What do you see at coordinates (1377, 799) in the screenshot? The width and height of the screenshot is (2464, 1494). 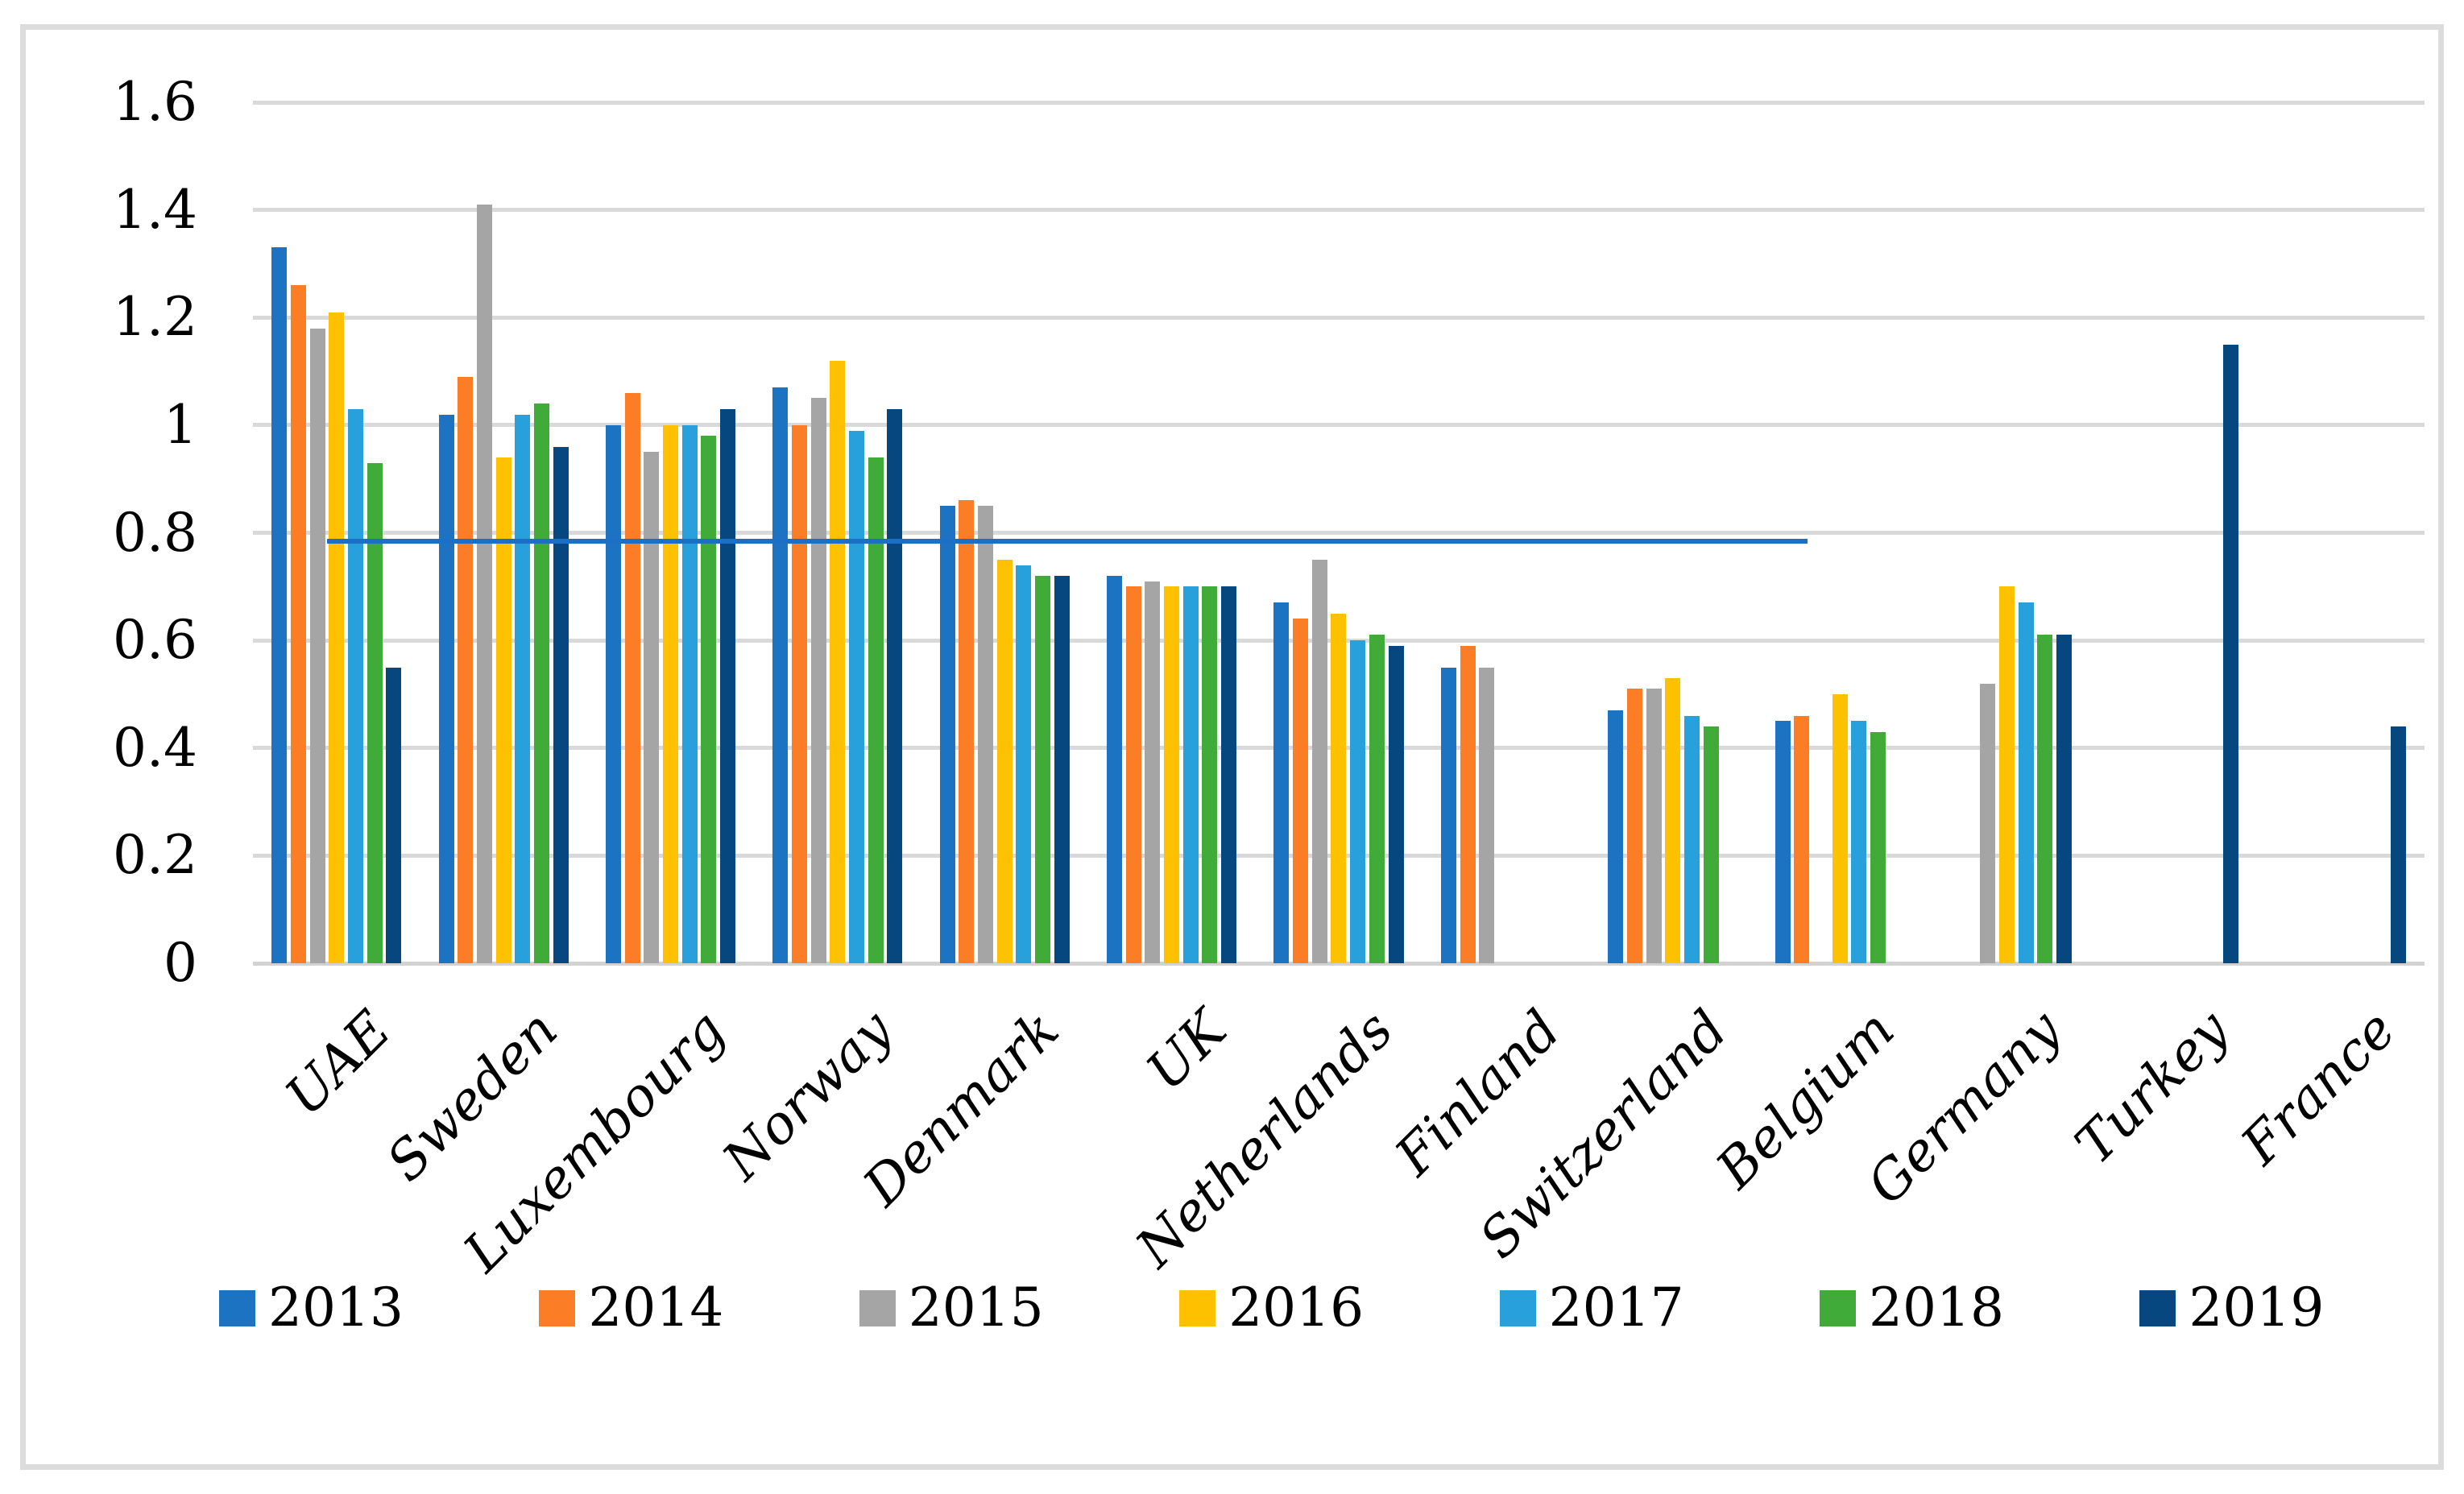 I see `bar-netherlands-2018` at bounding box center [1377, 799].